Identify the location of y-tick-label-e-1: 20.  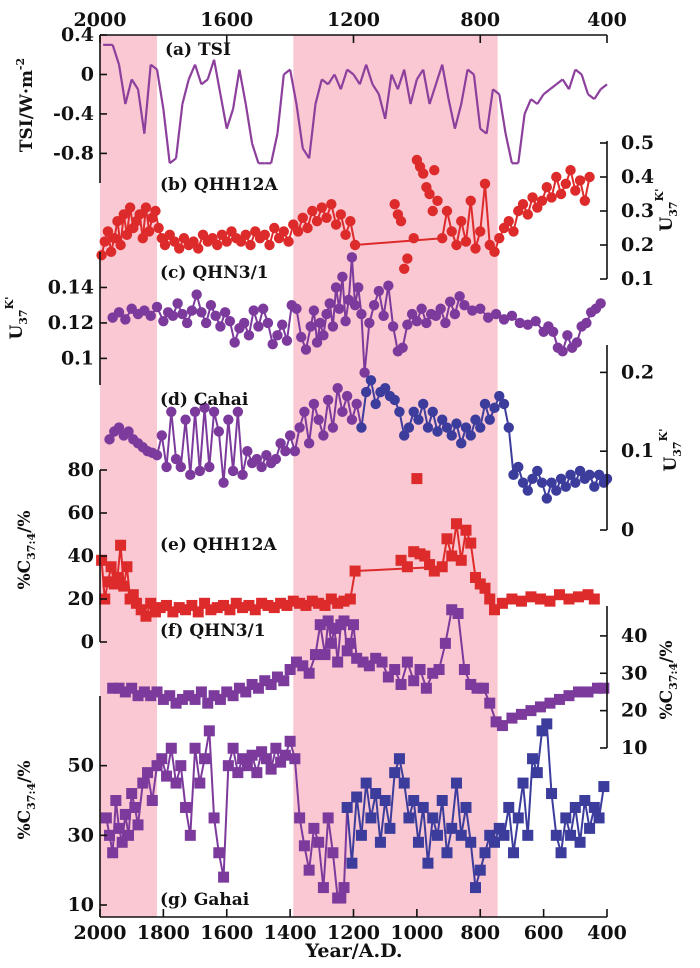
(81, 599).